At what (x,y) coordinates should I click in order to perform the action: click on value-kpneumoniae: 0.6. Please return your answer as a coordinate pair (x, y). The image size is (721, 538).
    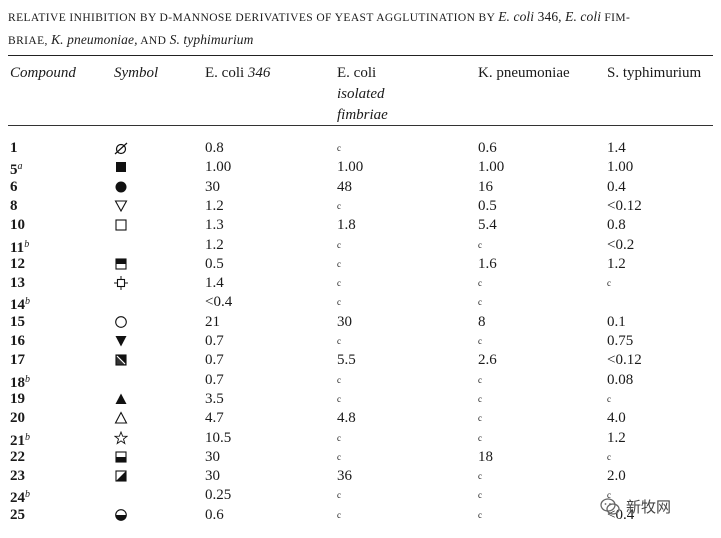
    Looking at the image, I should click on (487, 148).